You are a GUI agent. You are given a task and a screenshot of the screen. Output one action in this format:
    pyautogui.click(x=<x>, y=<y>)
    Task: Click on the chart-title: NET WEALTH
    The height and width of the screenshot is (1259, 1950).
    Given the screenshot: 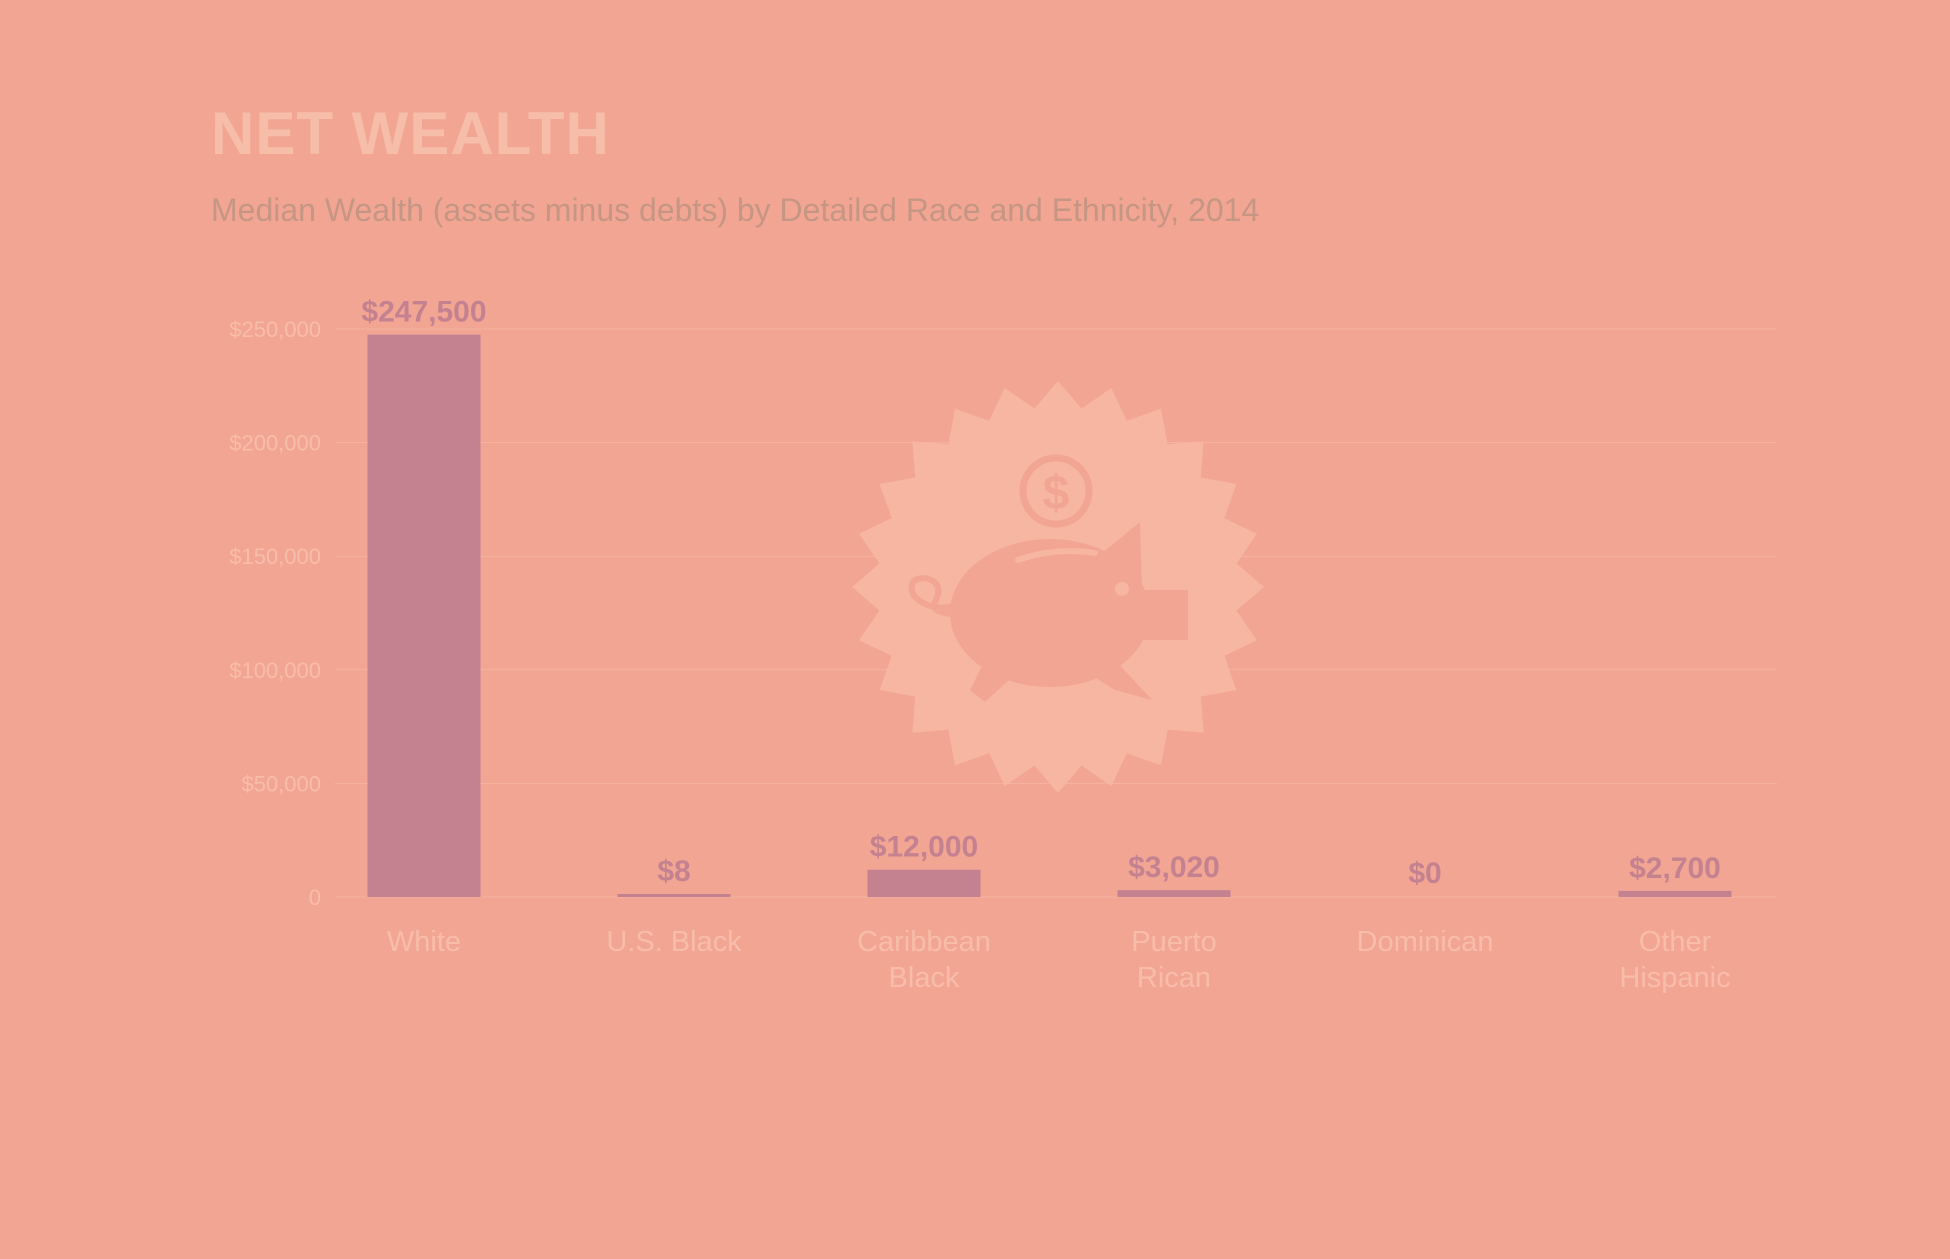 What is the action you would take?
    pyautogui.click(x=410, y=133)
    